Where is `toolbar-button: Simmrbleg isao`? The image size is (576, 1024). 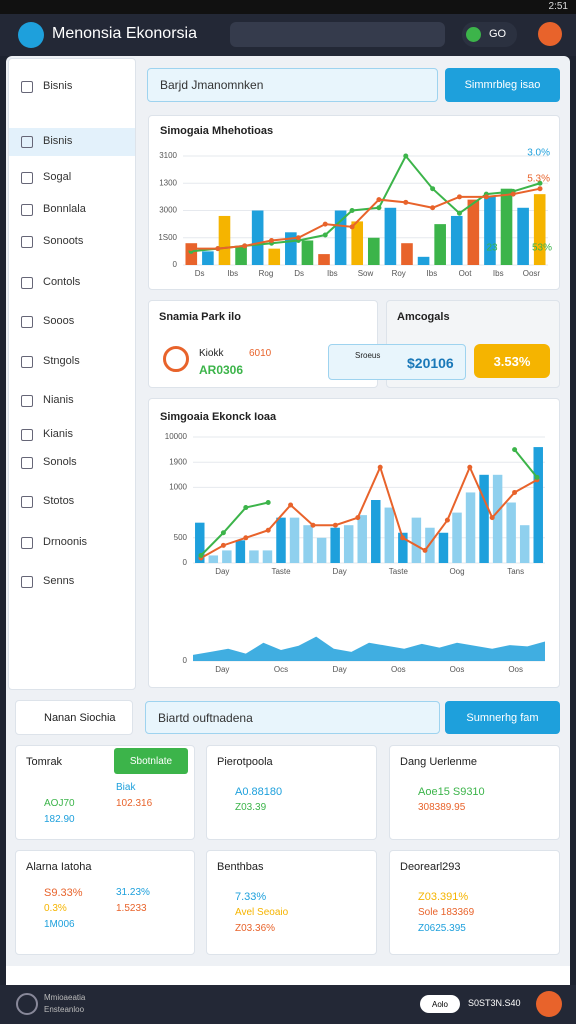
toolbar-button: Simmrbleg isao is located at coordinates (502, 85).